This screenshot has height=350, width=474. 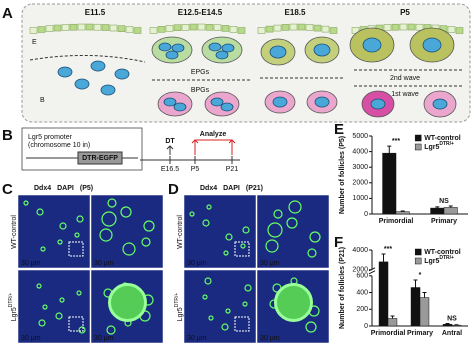 What do you see at coordinates (442, 138) in the screenshot?
I see `legend-label: WT-control` at bounding box center [442, 138].